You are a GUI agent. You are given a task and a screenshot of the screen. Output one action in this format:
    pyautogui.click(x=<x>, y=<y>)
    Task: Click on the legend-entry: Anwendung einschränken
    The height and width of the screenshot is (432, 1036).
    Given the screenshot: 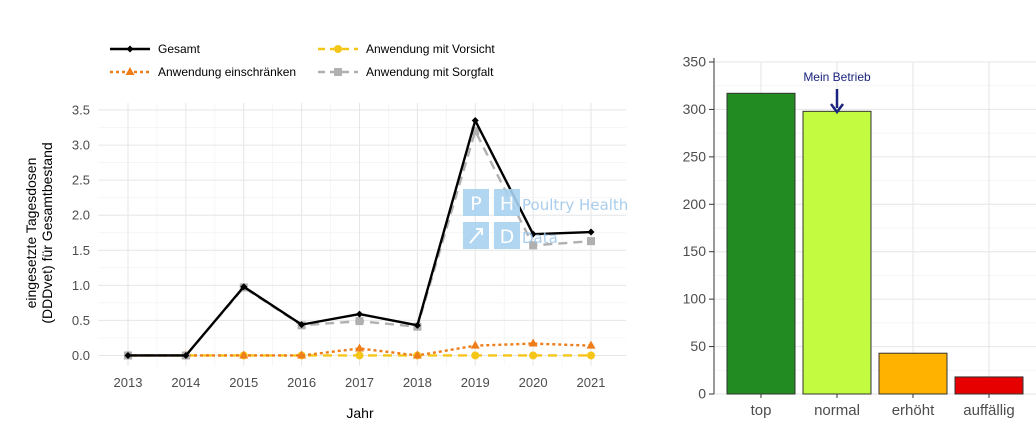 What is the action you would take?
    pyautogui.click(x=203, y=72)
    